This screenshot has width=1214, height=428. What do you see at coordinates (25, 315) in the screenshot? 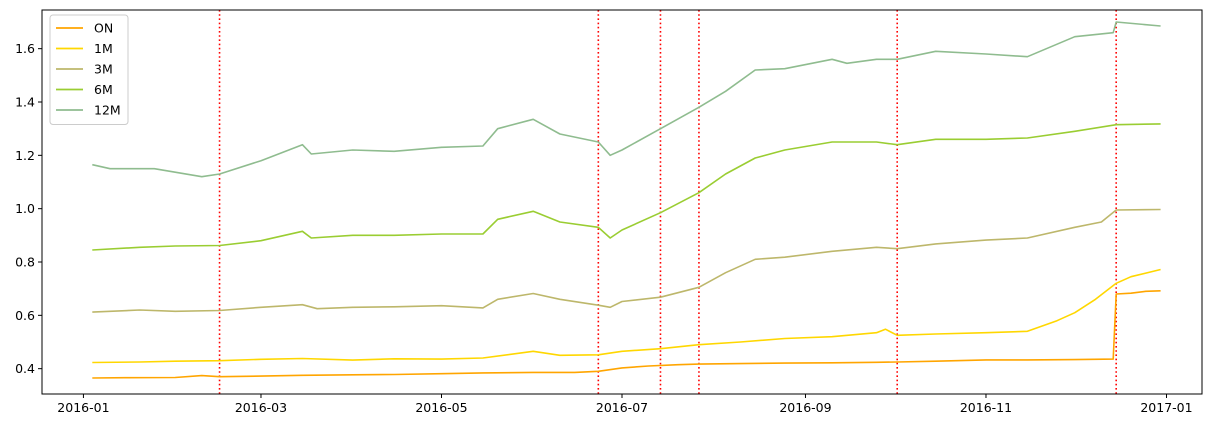
I see `y-tick-label: 0.6` at bounding box center [25, 315].